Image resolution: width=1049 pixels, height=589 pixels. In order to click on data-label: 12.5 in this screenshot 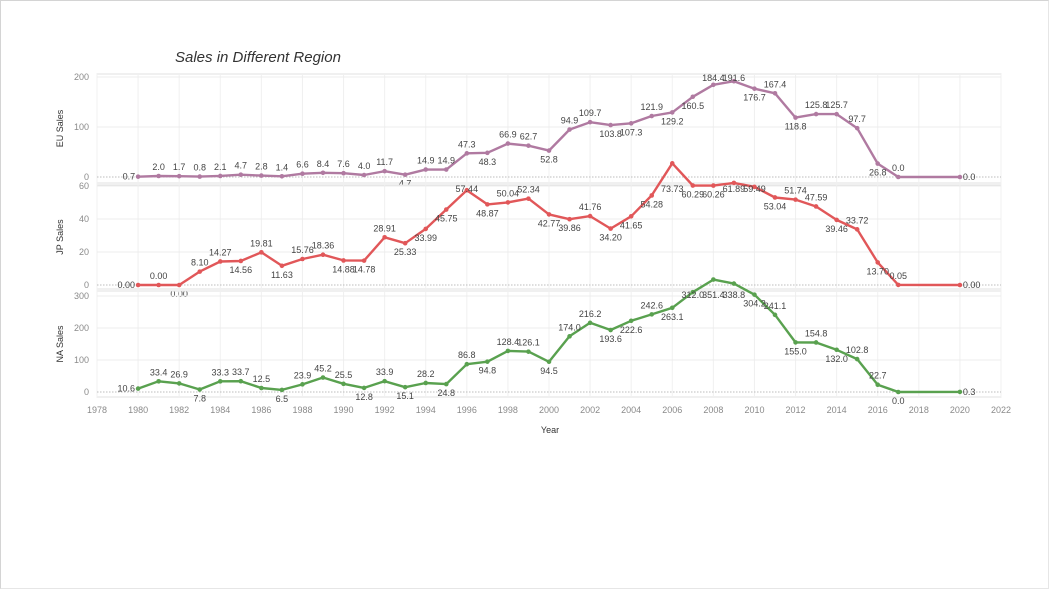, I will do `click(262, 379)`.